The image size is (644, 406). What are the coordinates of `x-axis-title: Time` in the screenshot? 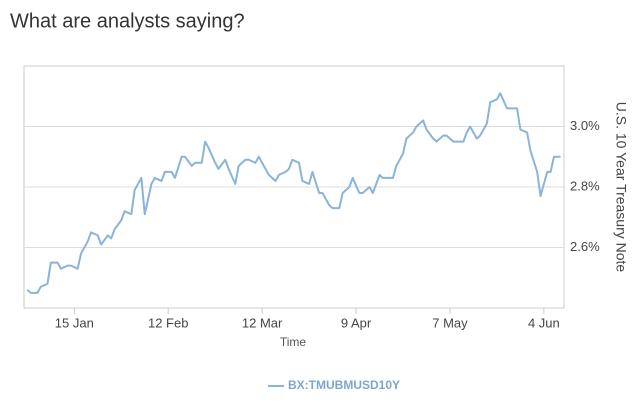 It's located at (293, 342).